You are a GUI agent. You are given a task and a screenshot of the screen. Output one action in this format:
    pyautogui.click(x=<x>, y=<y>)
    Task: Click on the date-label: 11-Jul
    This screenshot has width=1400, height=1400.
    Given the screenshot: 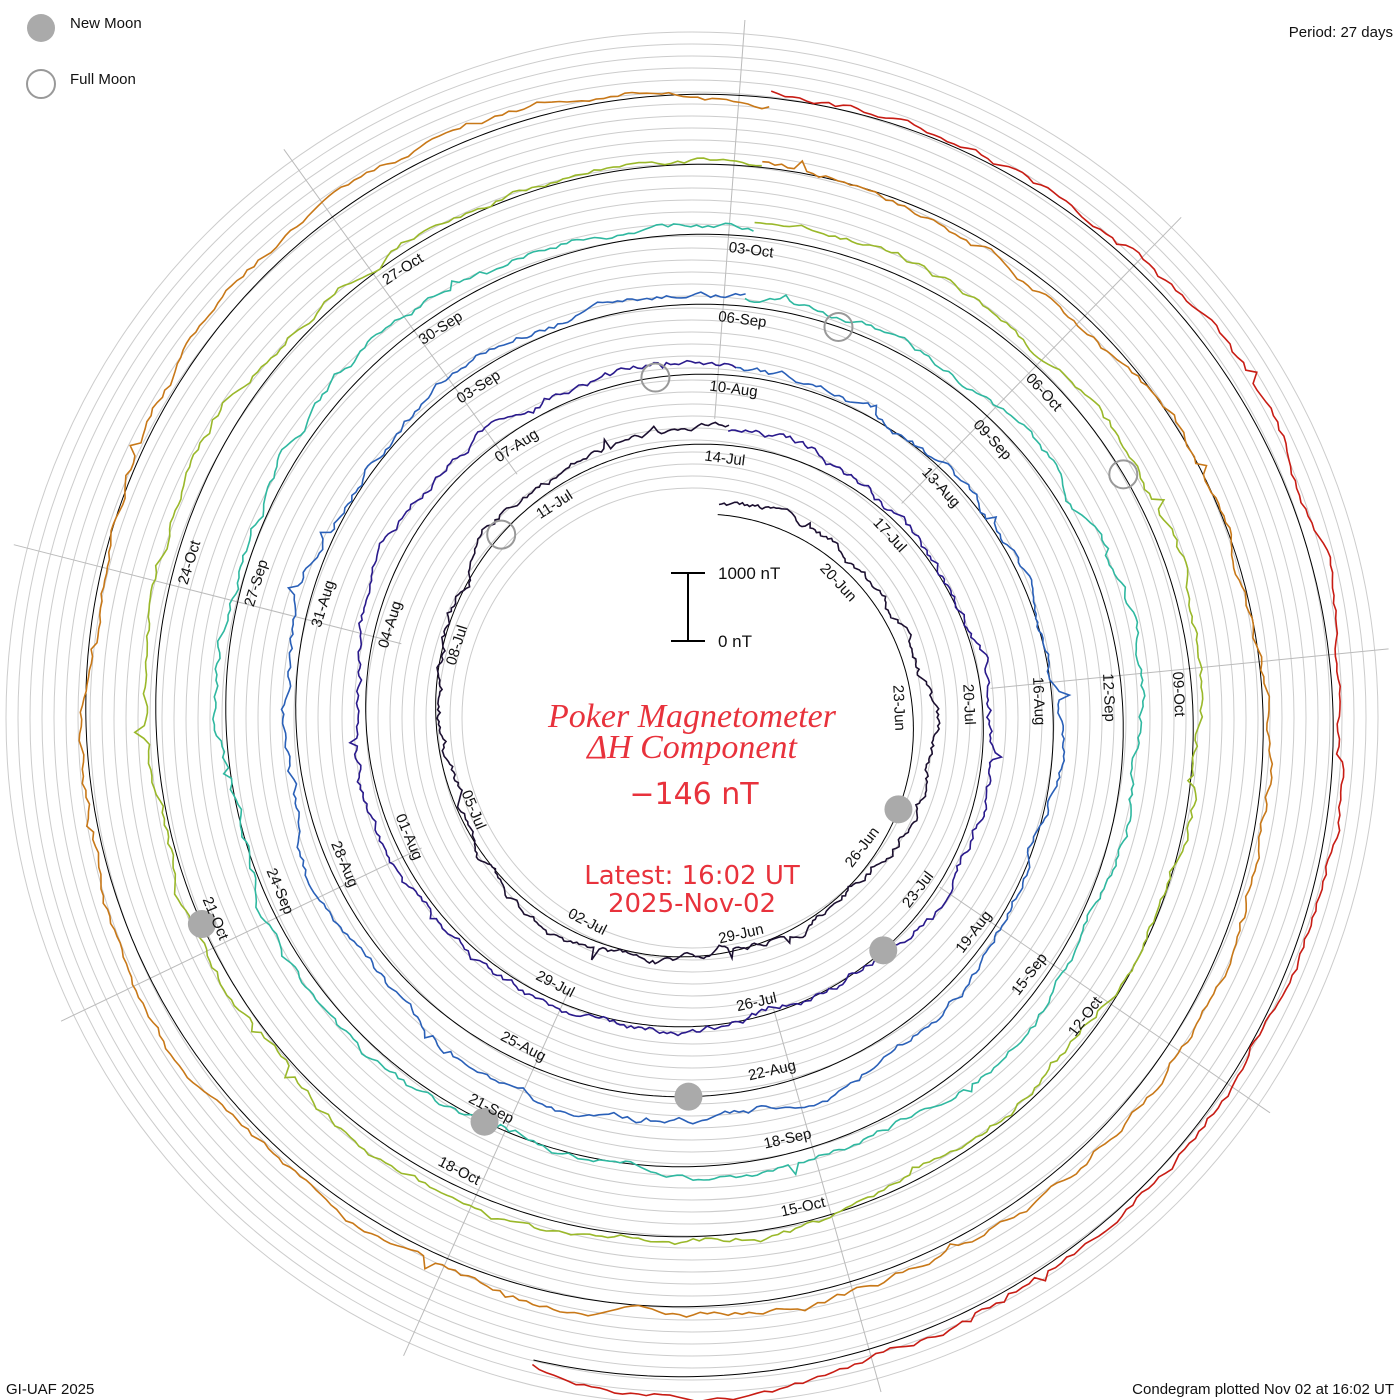 What is the action you would take?
    pyautogui.click(x=554, y=505)
    